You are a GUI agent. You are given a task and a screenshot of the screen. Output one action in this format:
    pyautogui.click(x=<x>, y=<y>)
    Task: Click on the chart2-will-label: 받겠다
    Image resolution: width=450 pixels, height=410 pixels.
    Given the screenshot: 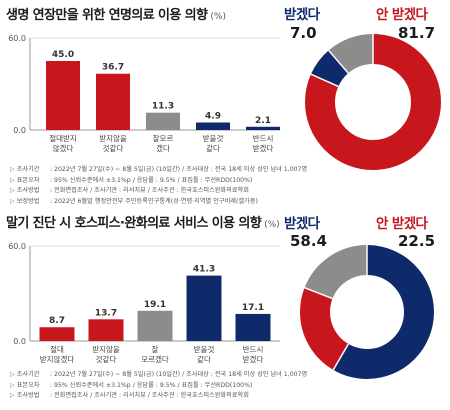 What is the action you would take?
    pyautogui.click(x=302, y=224)
    